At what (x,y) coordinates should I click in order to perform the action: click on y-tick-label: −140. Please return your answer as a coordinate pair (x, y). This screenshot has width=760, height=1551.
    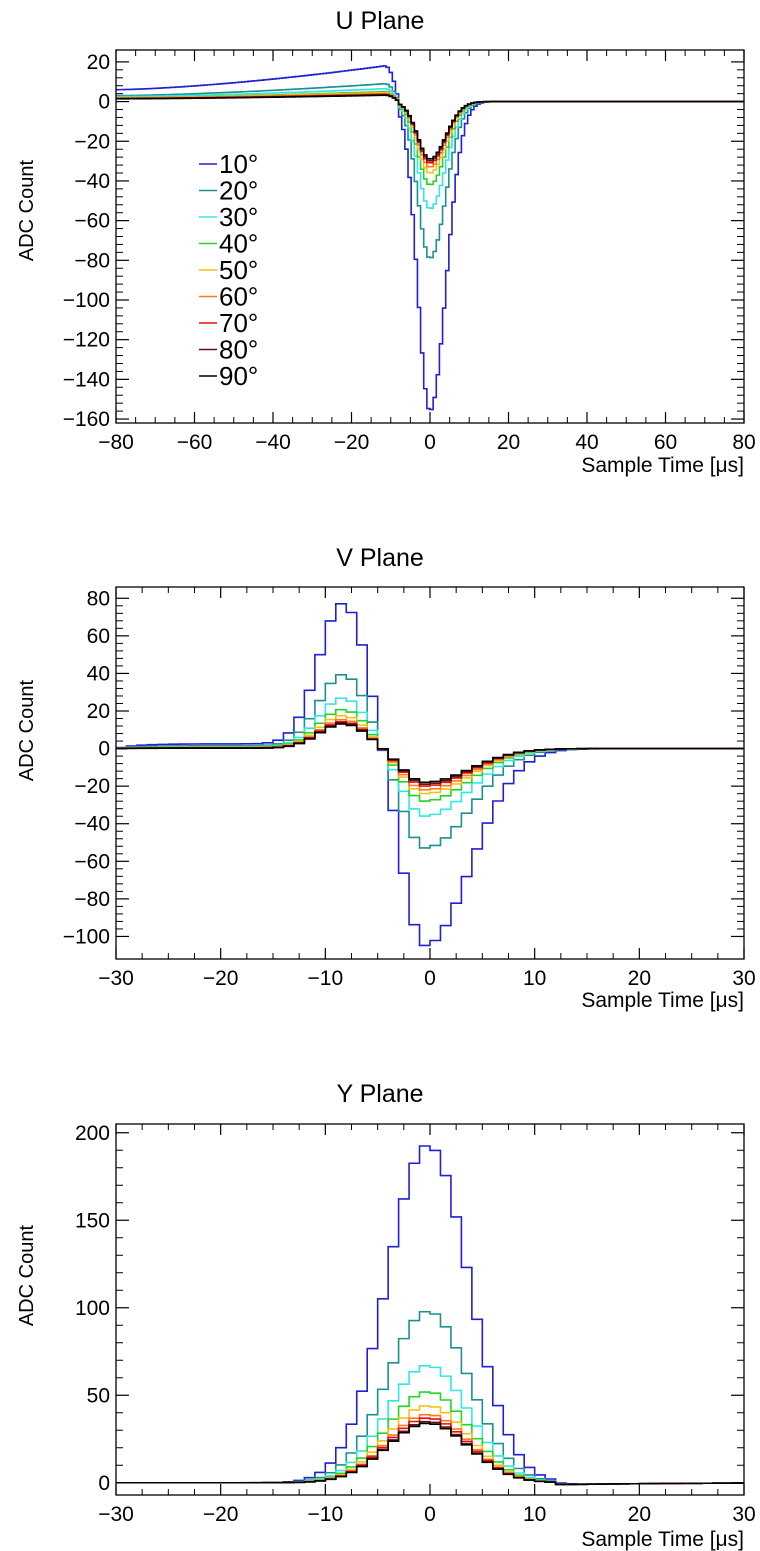
    Looking at the image, I should click on (86, 379).